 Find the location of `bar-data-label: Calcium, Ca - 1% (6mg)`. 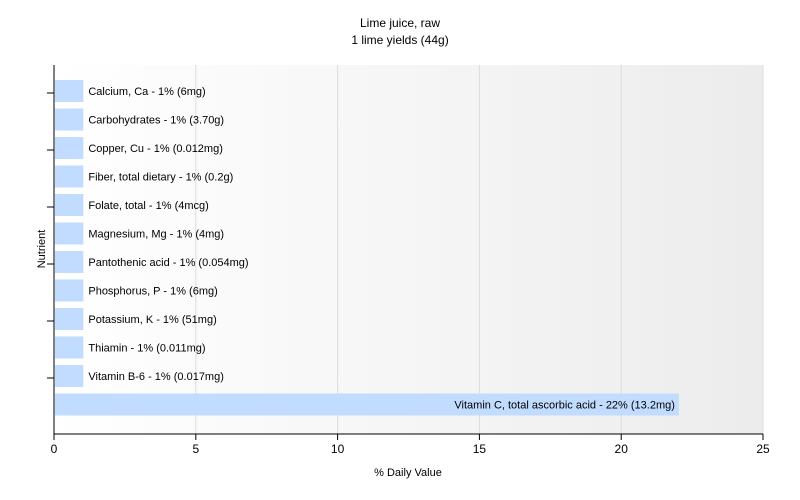

bar-data-label: Calcium, Ca - 1% (6mg) is located at coordinates (146, 92).